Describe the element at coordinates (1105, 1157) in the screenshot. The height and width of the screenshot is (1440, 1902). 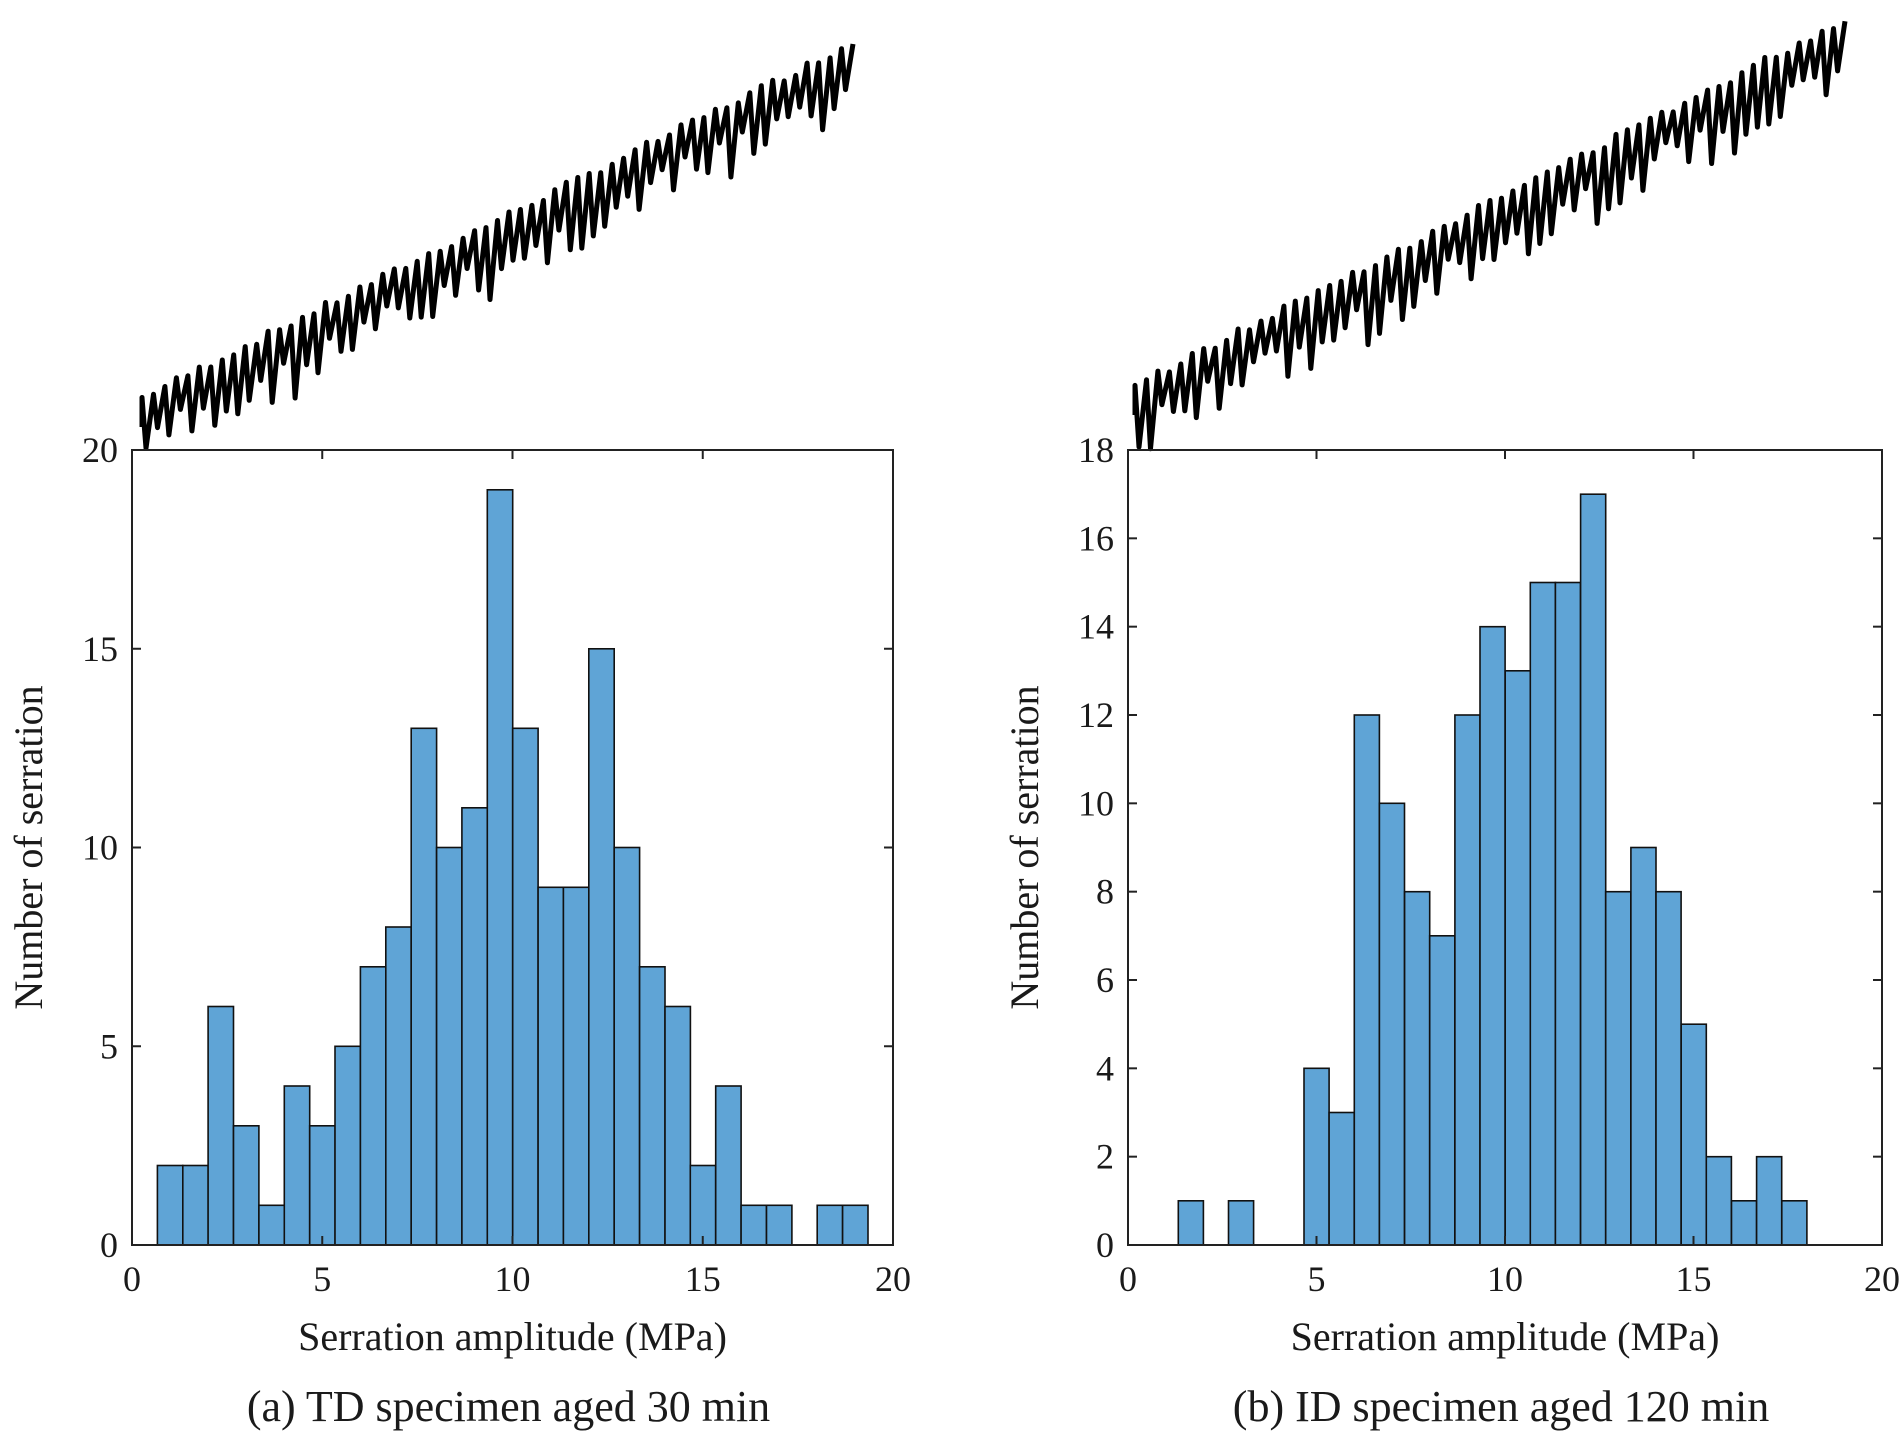
I see `y-tick-label: 2` at that location.